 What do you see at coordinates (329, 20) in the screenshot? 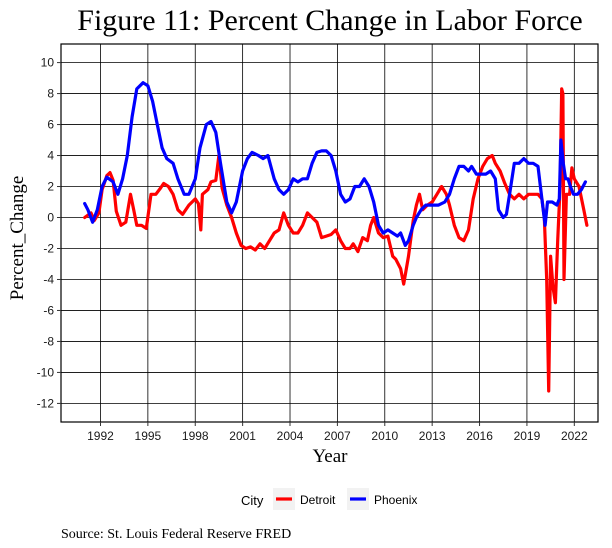
I see `chart-title: Figure 11: Percent Change in Labor Force` at bounding box center [329, 20].